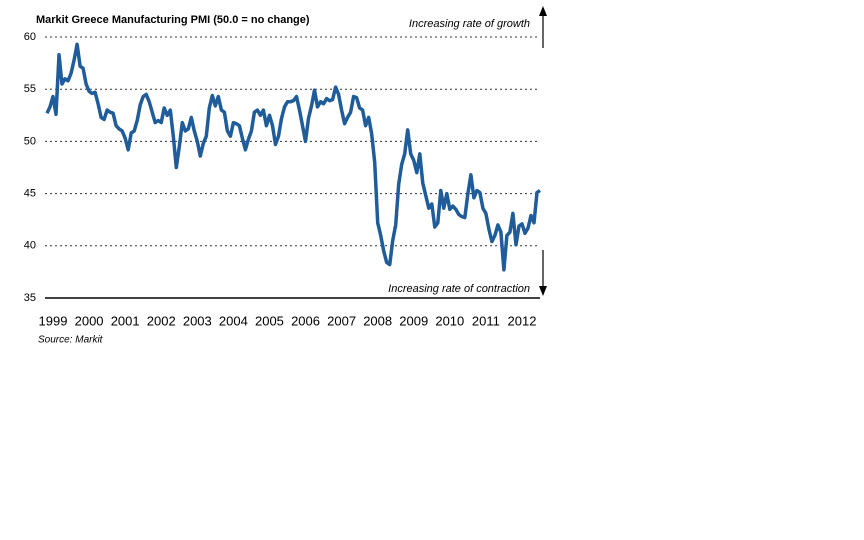 The image size is (864, 540). Describe the element at coordinates (459, 289) in the screenshot. I see `annotation: Increasing rate of contraction` at that location.